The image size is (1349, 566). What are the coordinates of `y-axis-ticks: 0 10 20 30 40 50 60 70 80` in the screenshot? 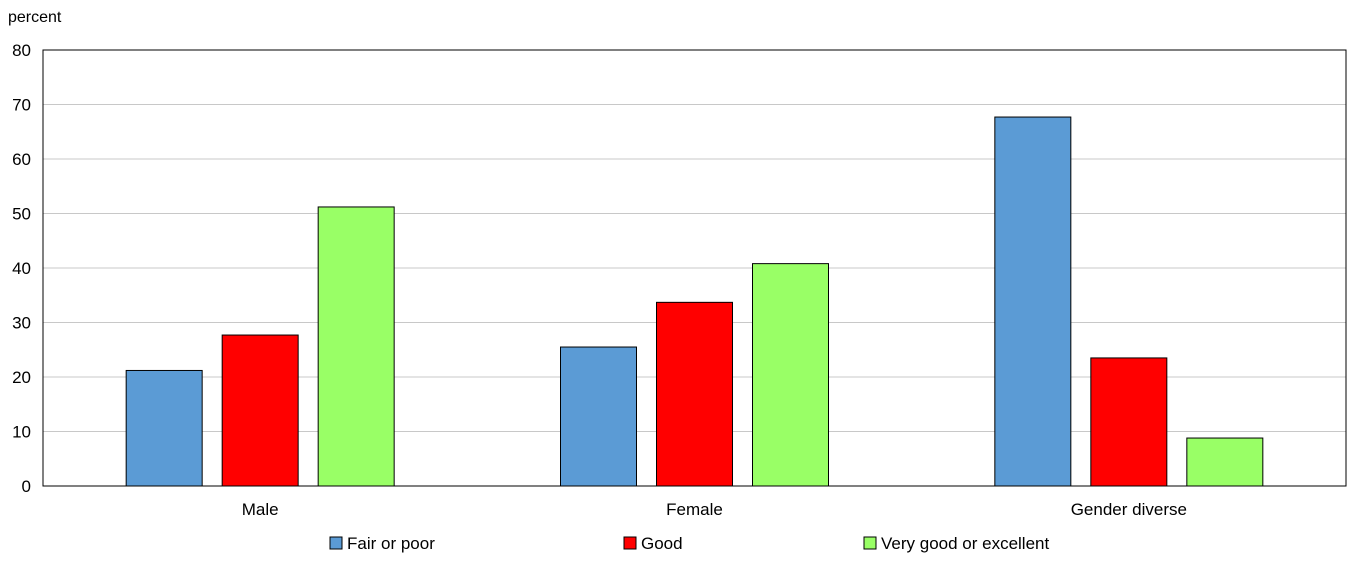 It's located at (21, 268).